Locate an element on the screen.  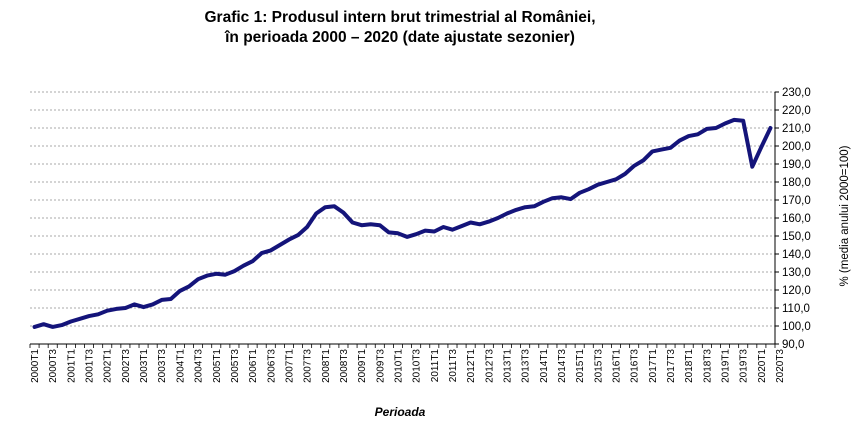
x-tick-label: 2007T1 is located at coordinates (289, 366).